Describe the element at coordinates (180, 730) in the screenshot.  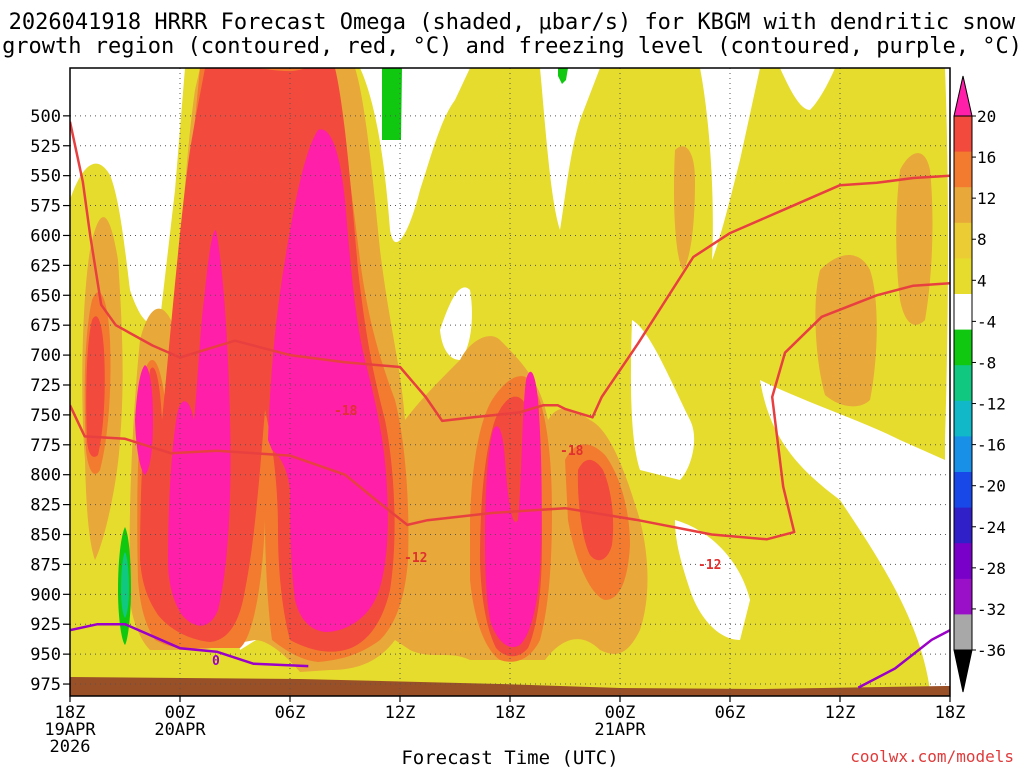
I see `x-tick-label-1-1: 20APR` at that location.